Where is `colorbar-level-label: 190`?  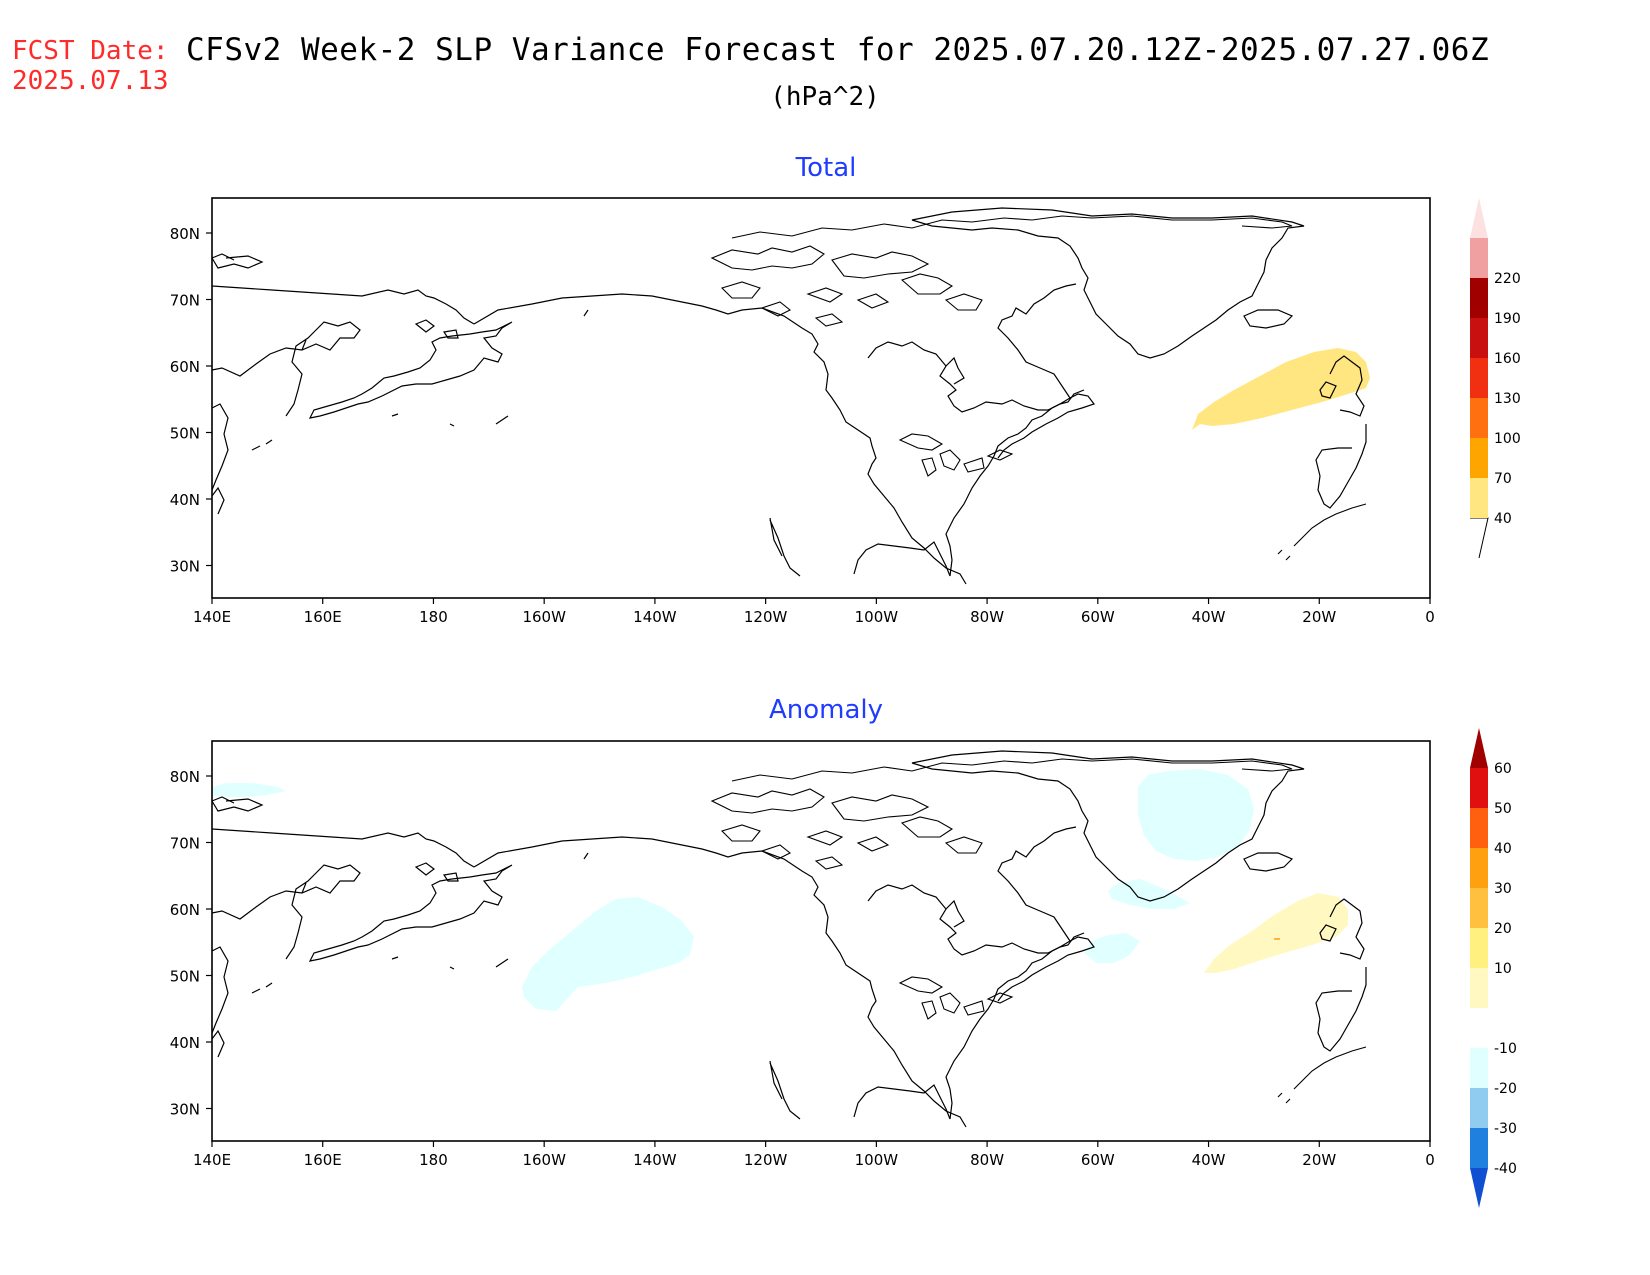
colorbar-level-label: 190 is located at coordinates (1507, 319).